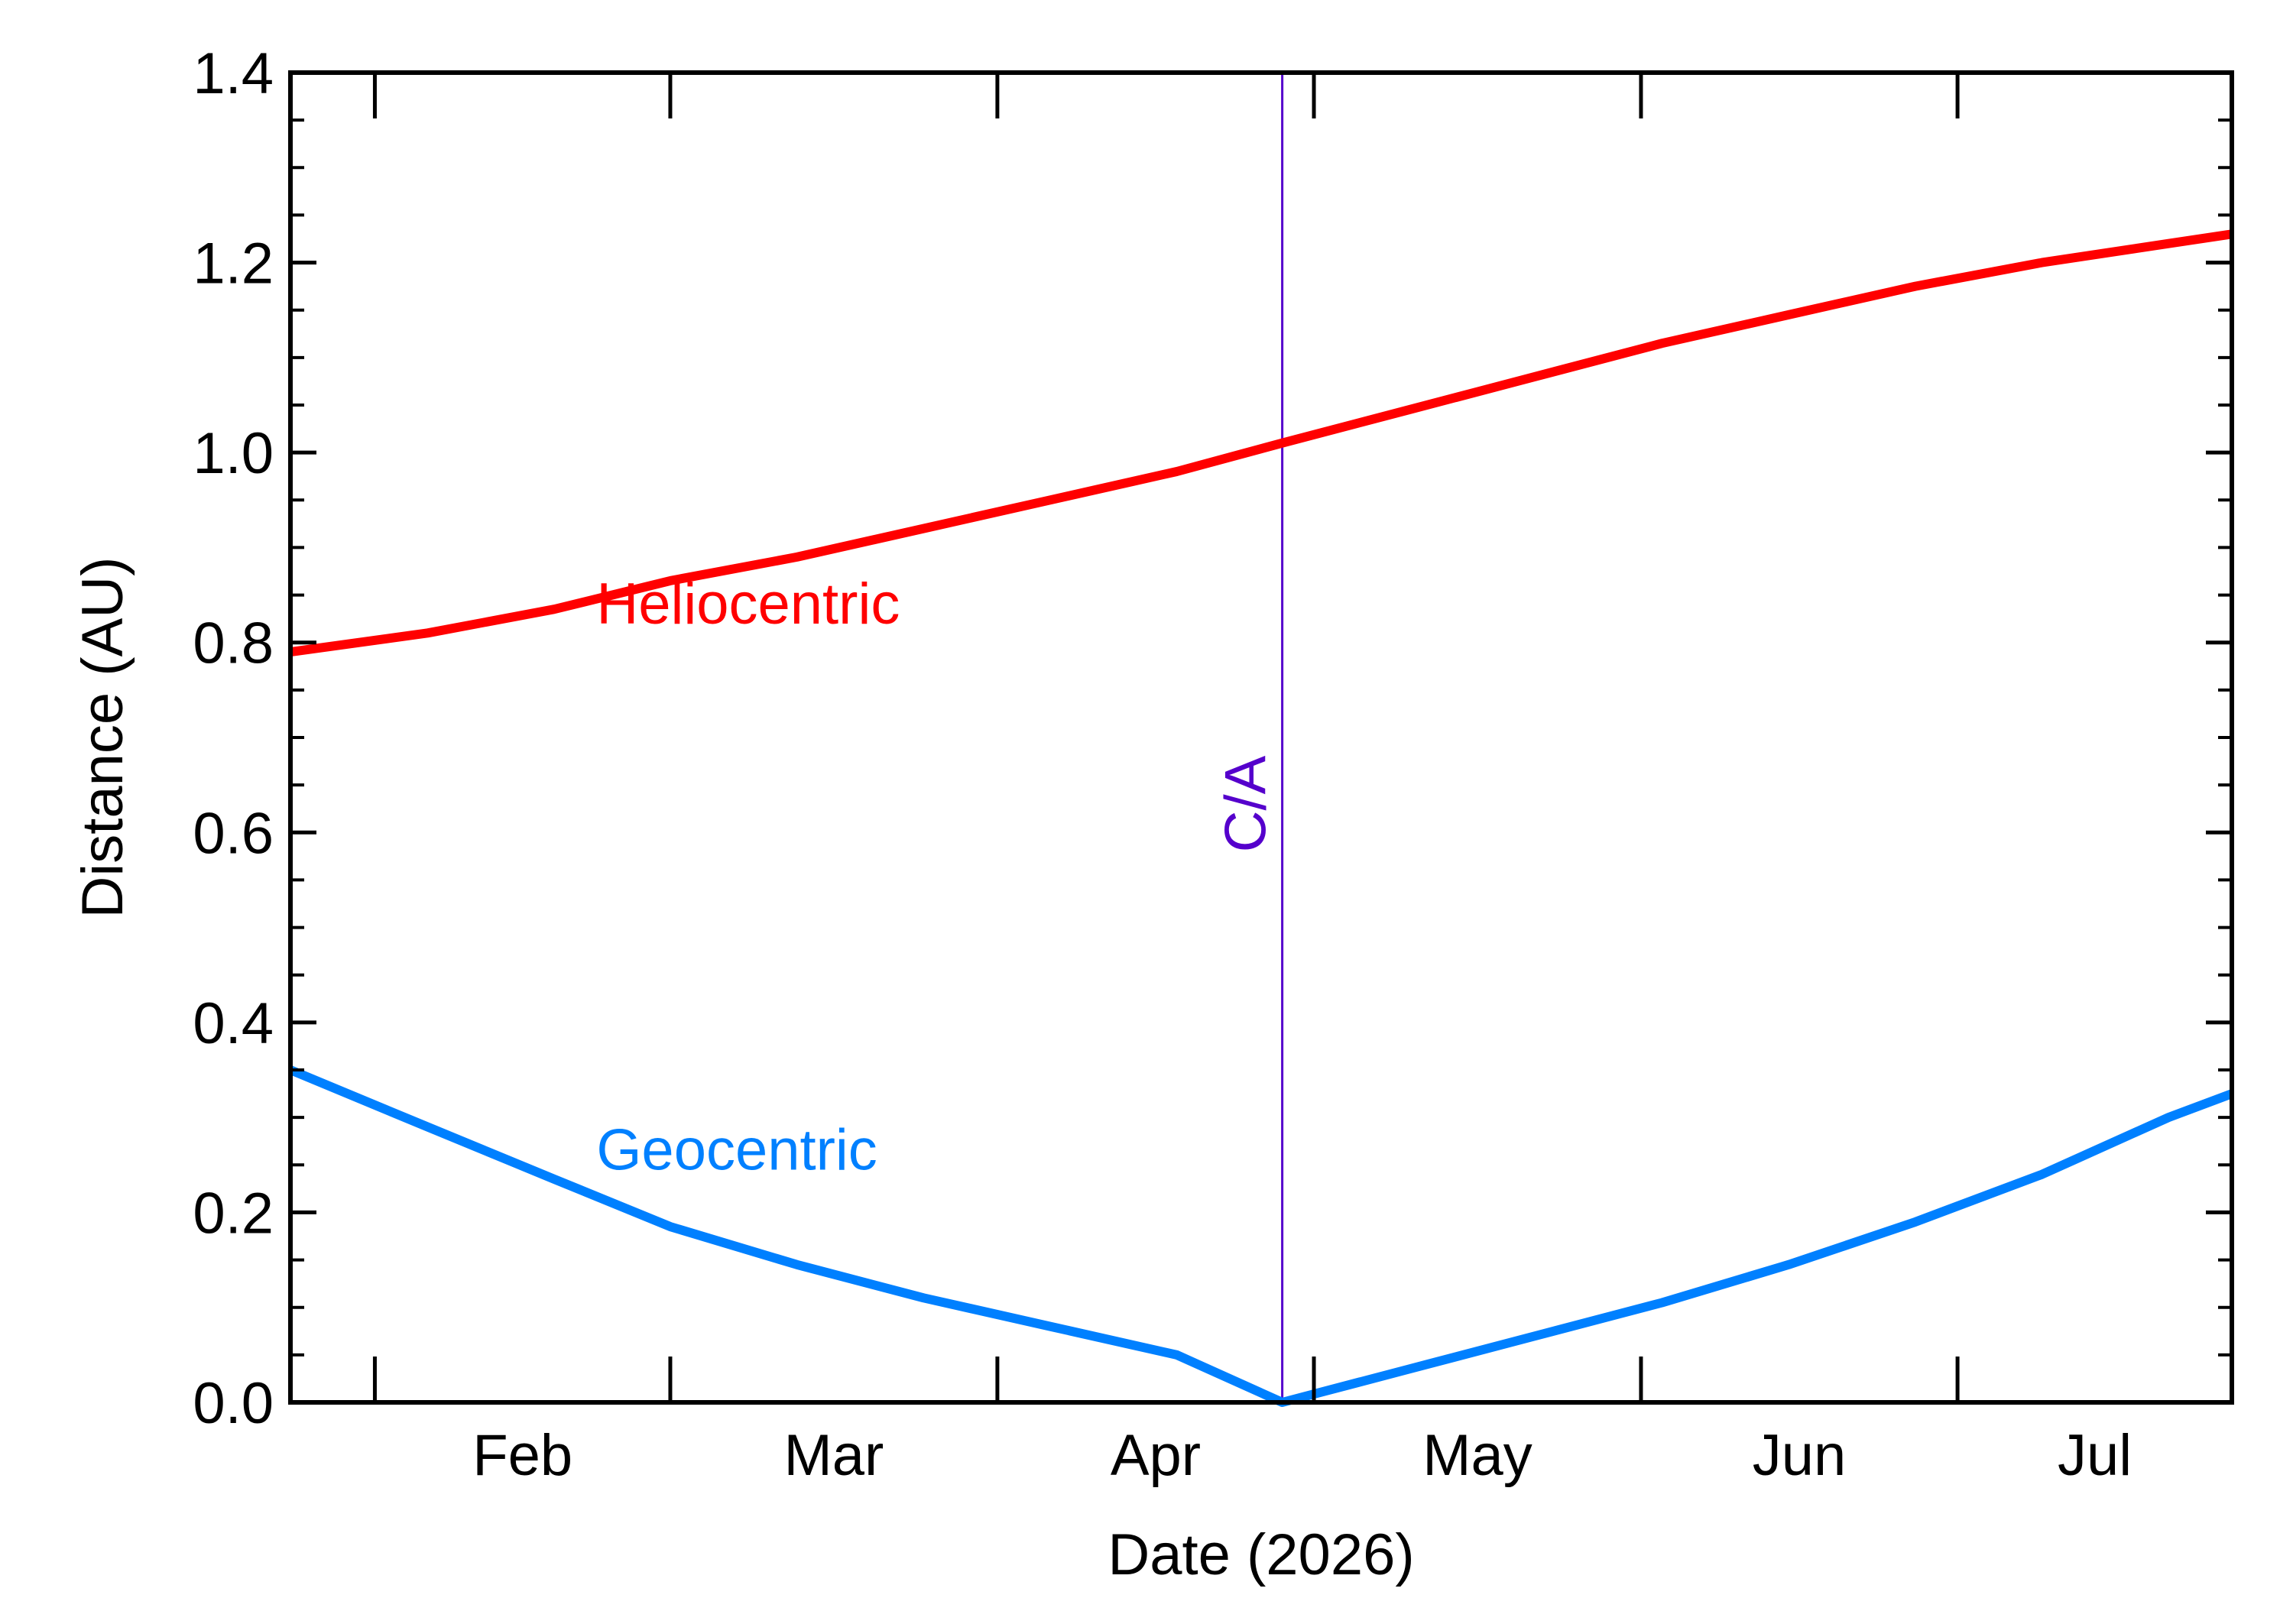  Describe the element at coordinates (748, 604) in the screenshot. I see `annotation-heliocentric: Heliocentric` at that location.